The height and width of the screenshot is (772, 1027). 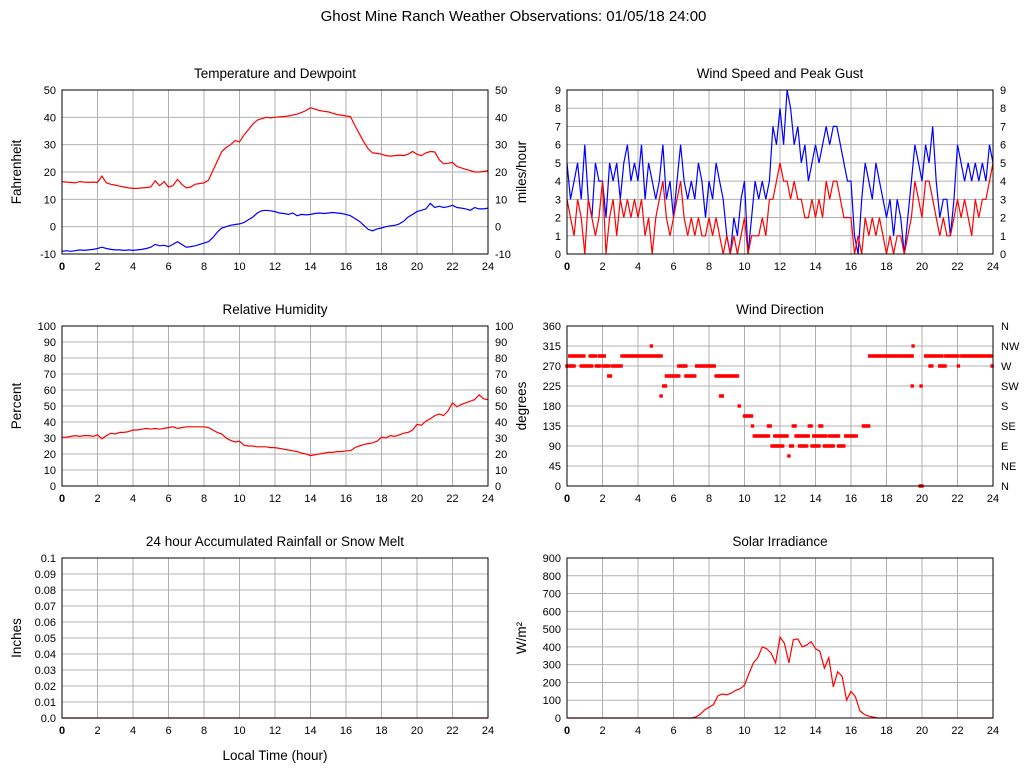 What do you see at coordinates (552, 347) in the screenshot?
I see `y-tick-label: 315` at bounding box center [552, 347].